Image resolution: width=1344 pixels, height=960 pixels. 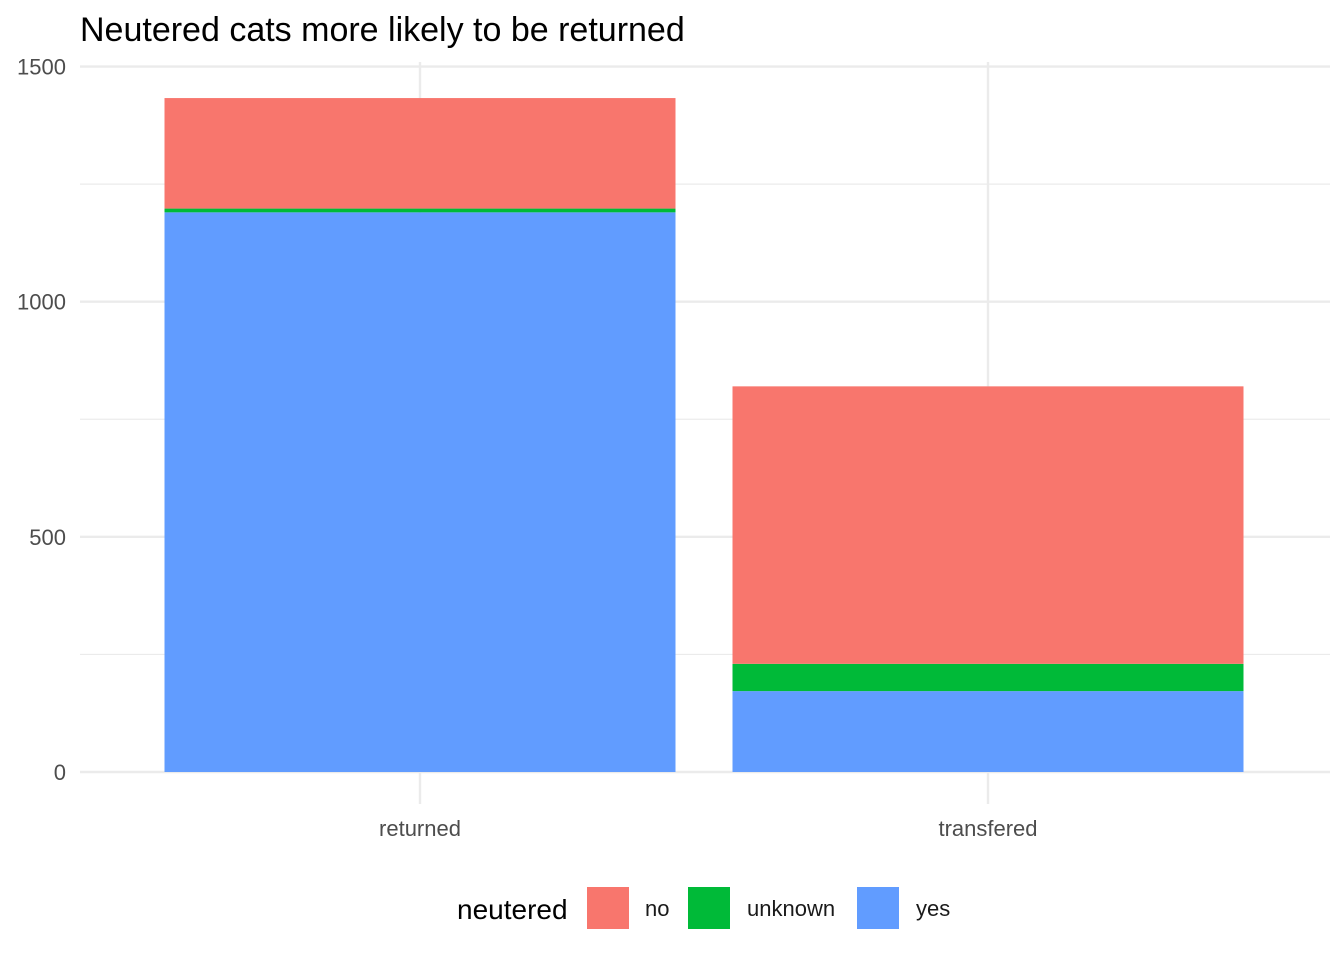 What do you see at coordinates (382, 30) in the screenshot?
I see `chart-title: Neutered cats more likely to be returned` at bounding box center [382, 30].